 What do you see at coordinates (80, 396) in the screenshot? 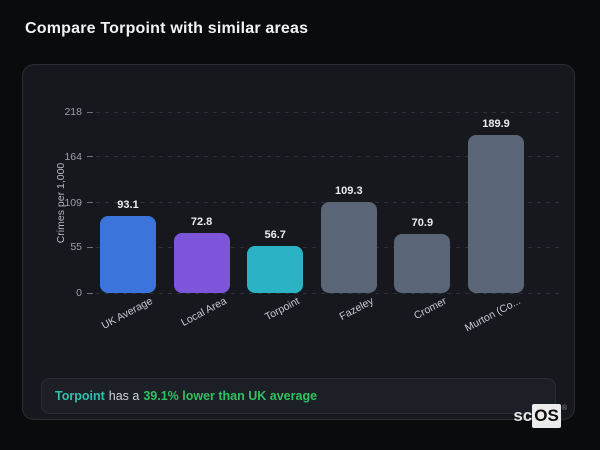
I see `note-area-name: Torpoint` at bounding box center [80, 396].